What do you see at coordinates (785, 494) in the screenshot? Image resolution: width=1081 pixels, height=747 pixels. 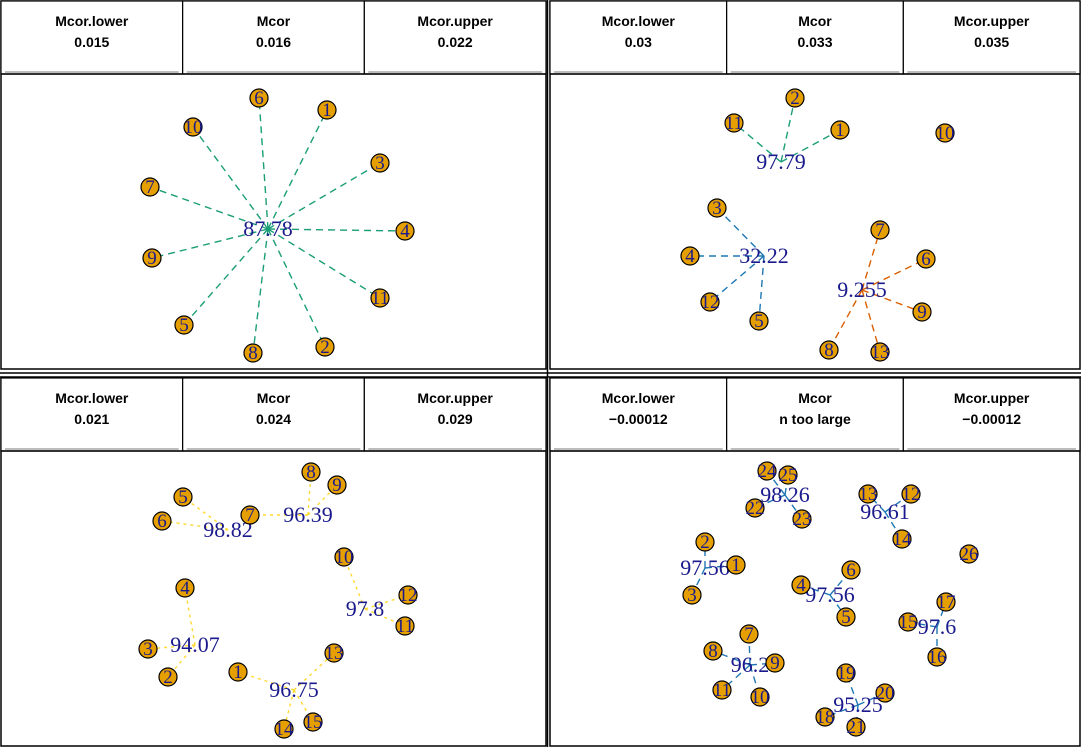 I see `cluster-label: 98.26` at bounding box center [785, 494].